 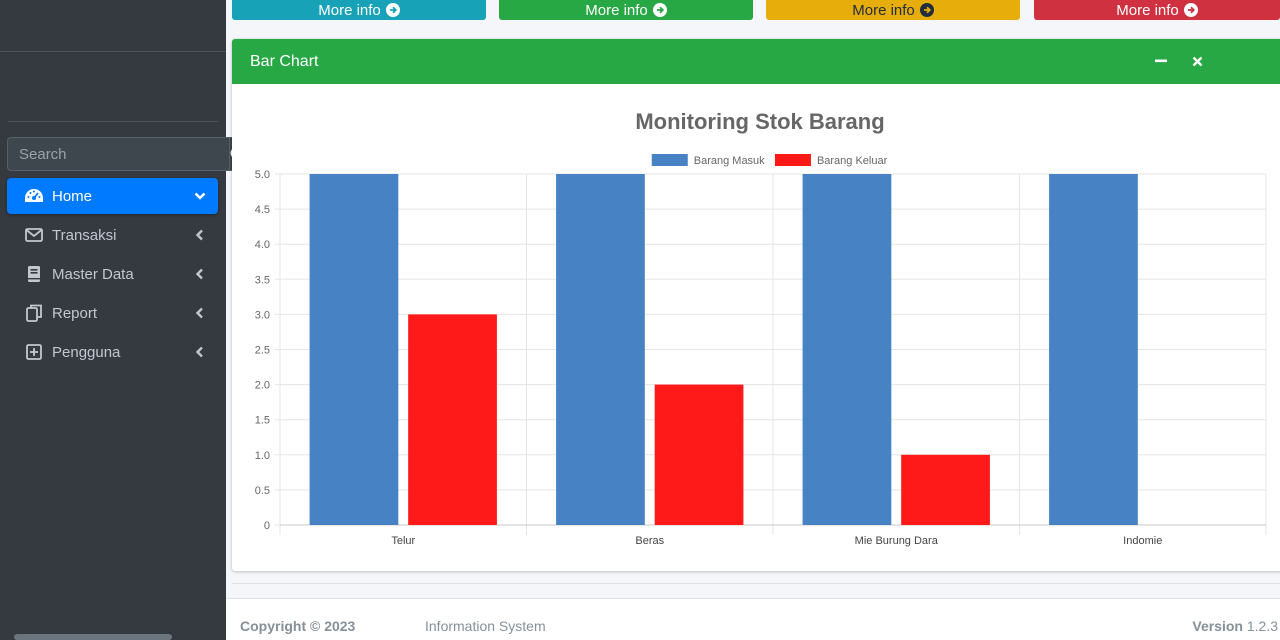 What do you see at coordinates (354, 349) in the screenshot?
I see `bar-barang-masuk-telur` at bounding box center [354, 349].